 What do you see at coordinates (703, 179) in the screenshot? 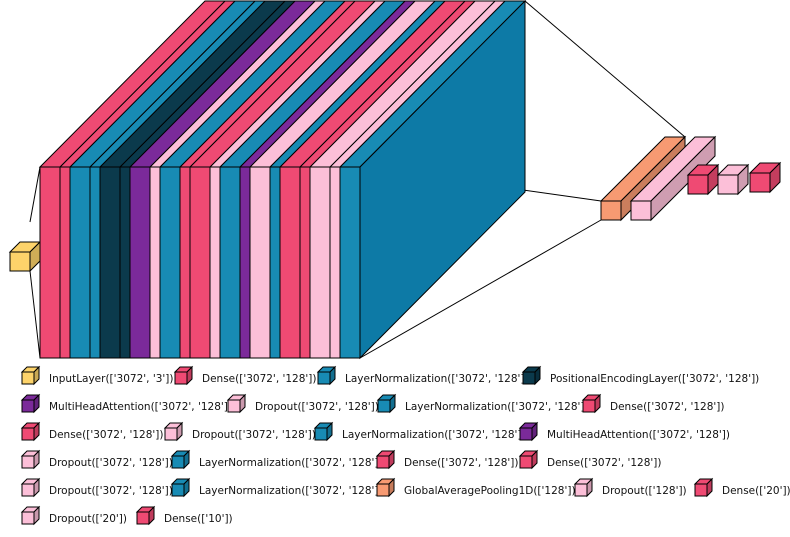
I see `dense-20-block` at bounding box center [703, 179].